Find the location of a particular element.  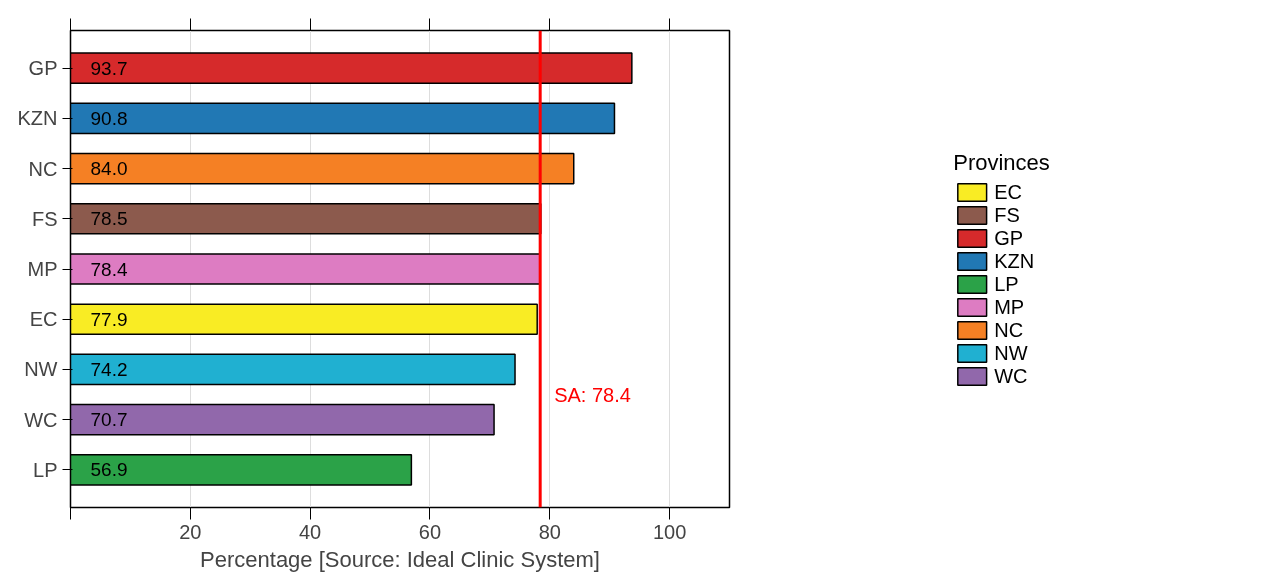

data-label: 78.4 is located at coordinates (109, 269).